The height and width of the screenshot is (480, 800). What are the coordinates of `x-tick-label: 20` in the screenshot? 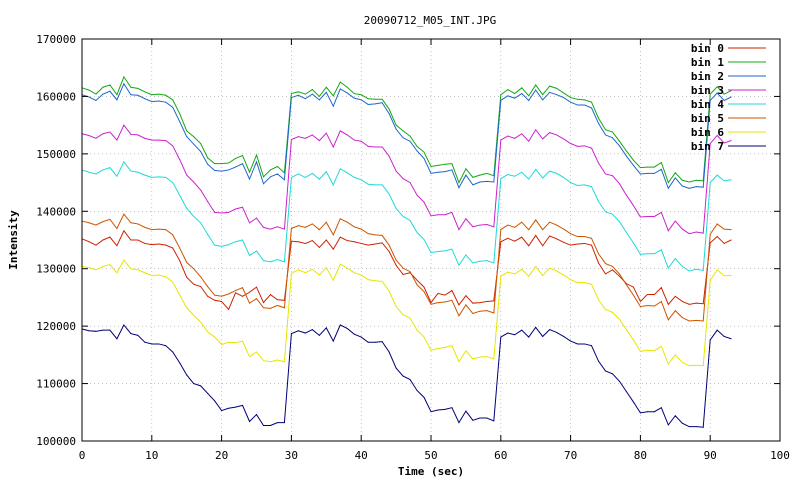 It's located at (221, 455).